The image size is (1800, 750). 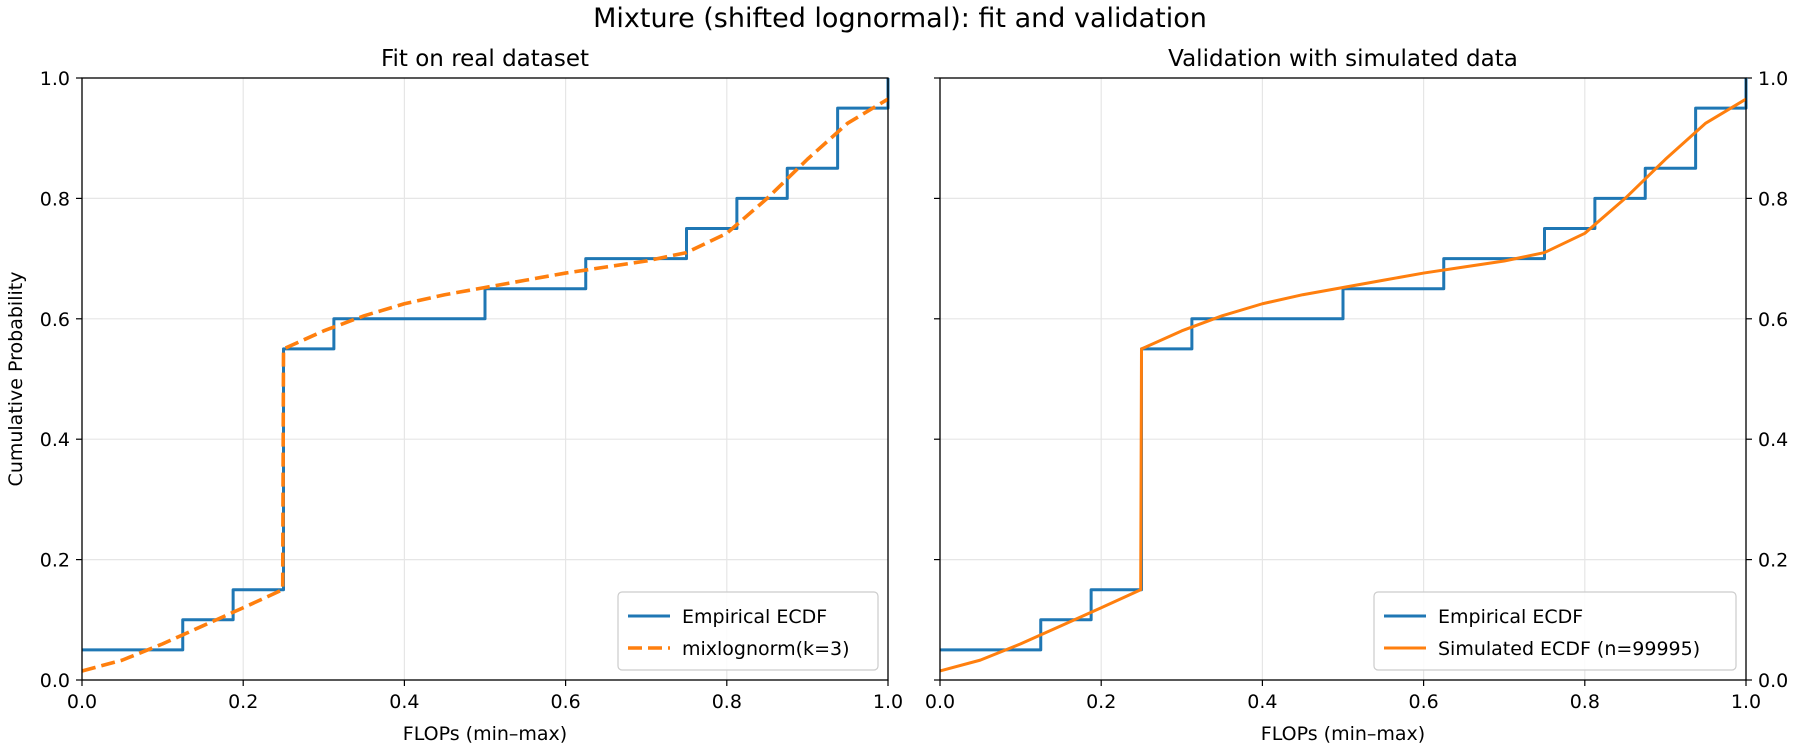 What do you see at coordinates (765, 649) in the screenshot?
I see `legend-label-2: mixlognorm(k=3)` at bounding box center [765, 649].